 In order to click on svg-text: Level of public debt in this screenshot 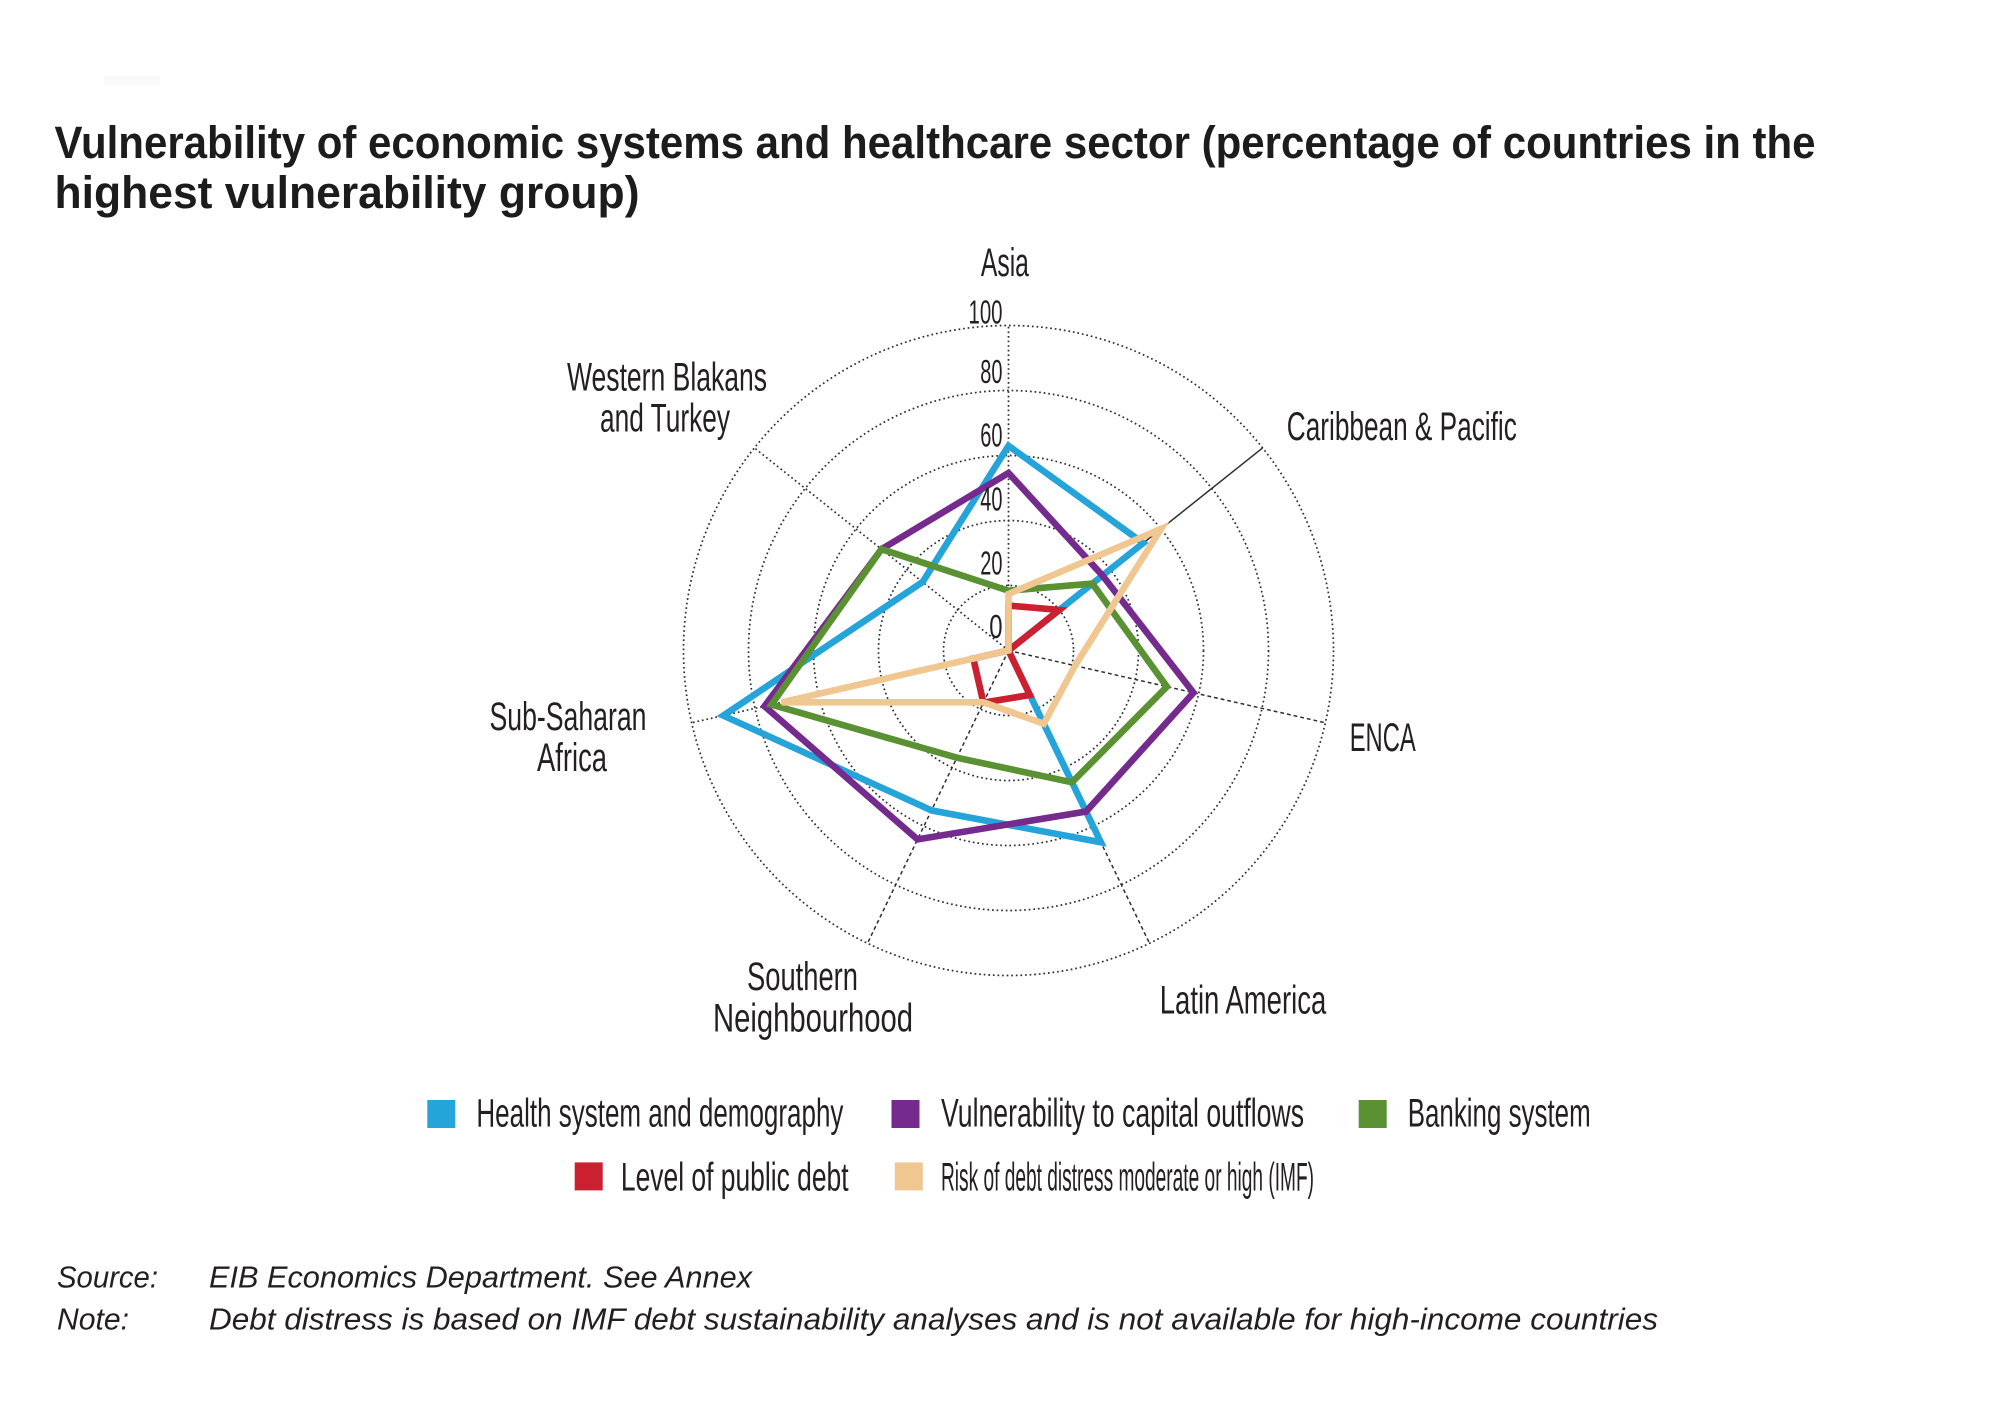, I will do `click(735, 1178)`.